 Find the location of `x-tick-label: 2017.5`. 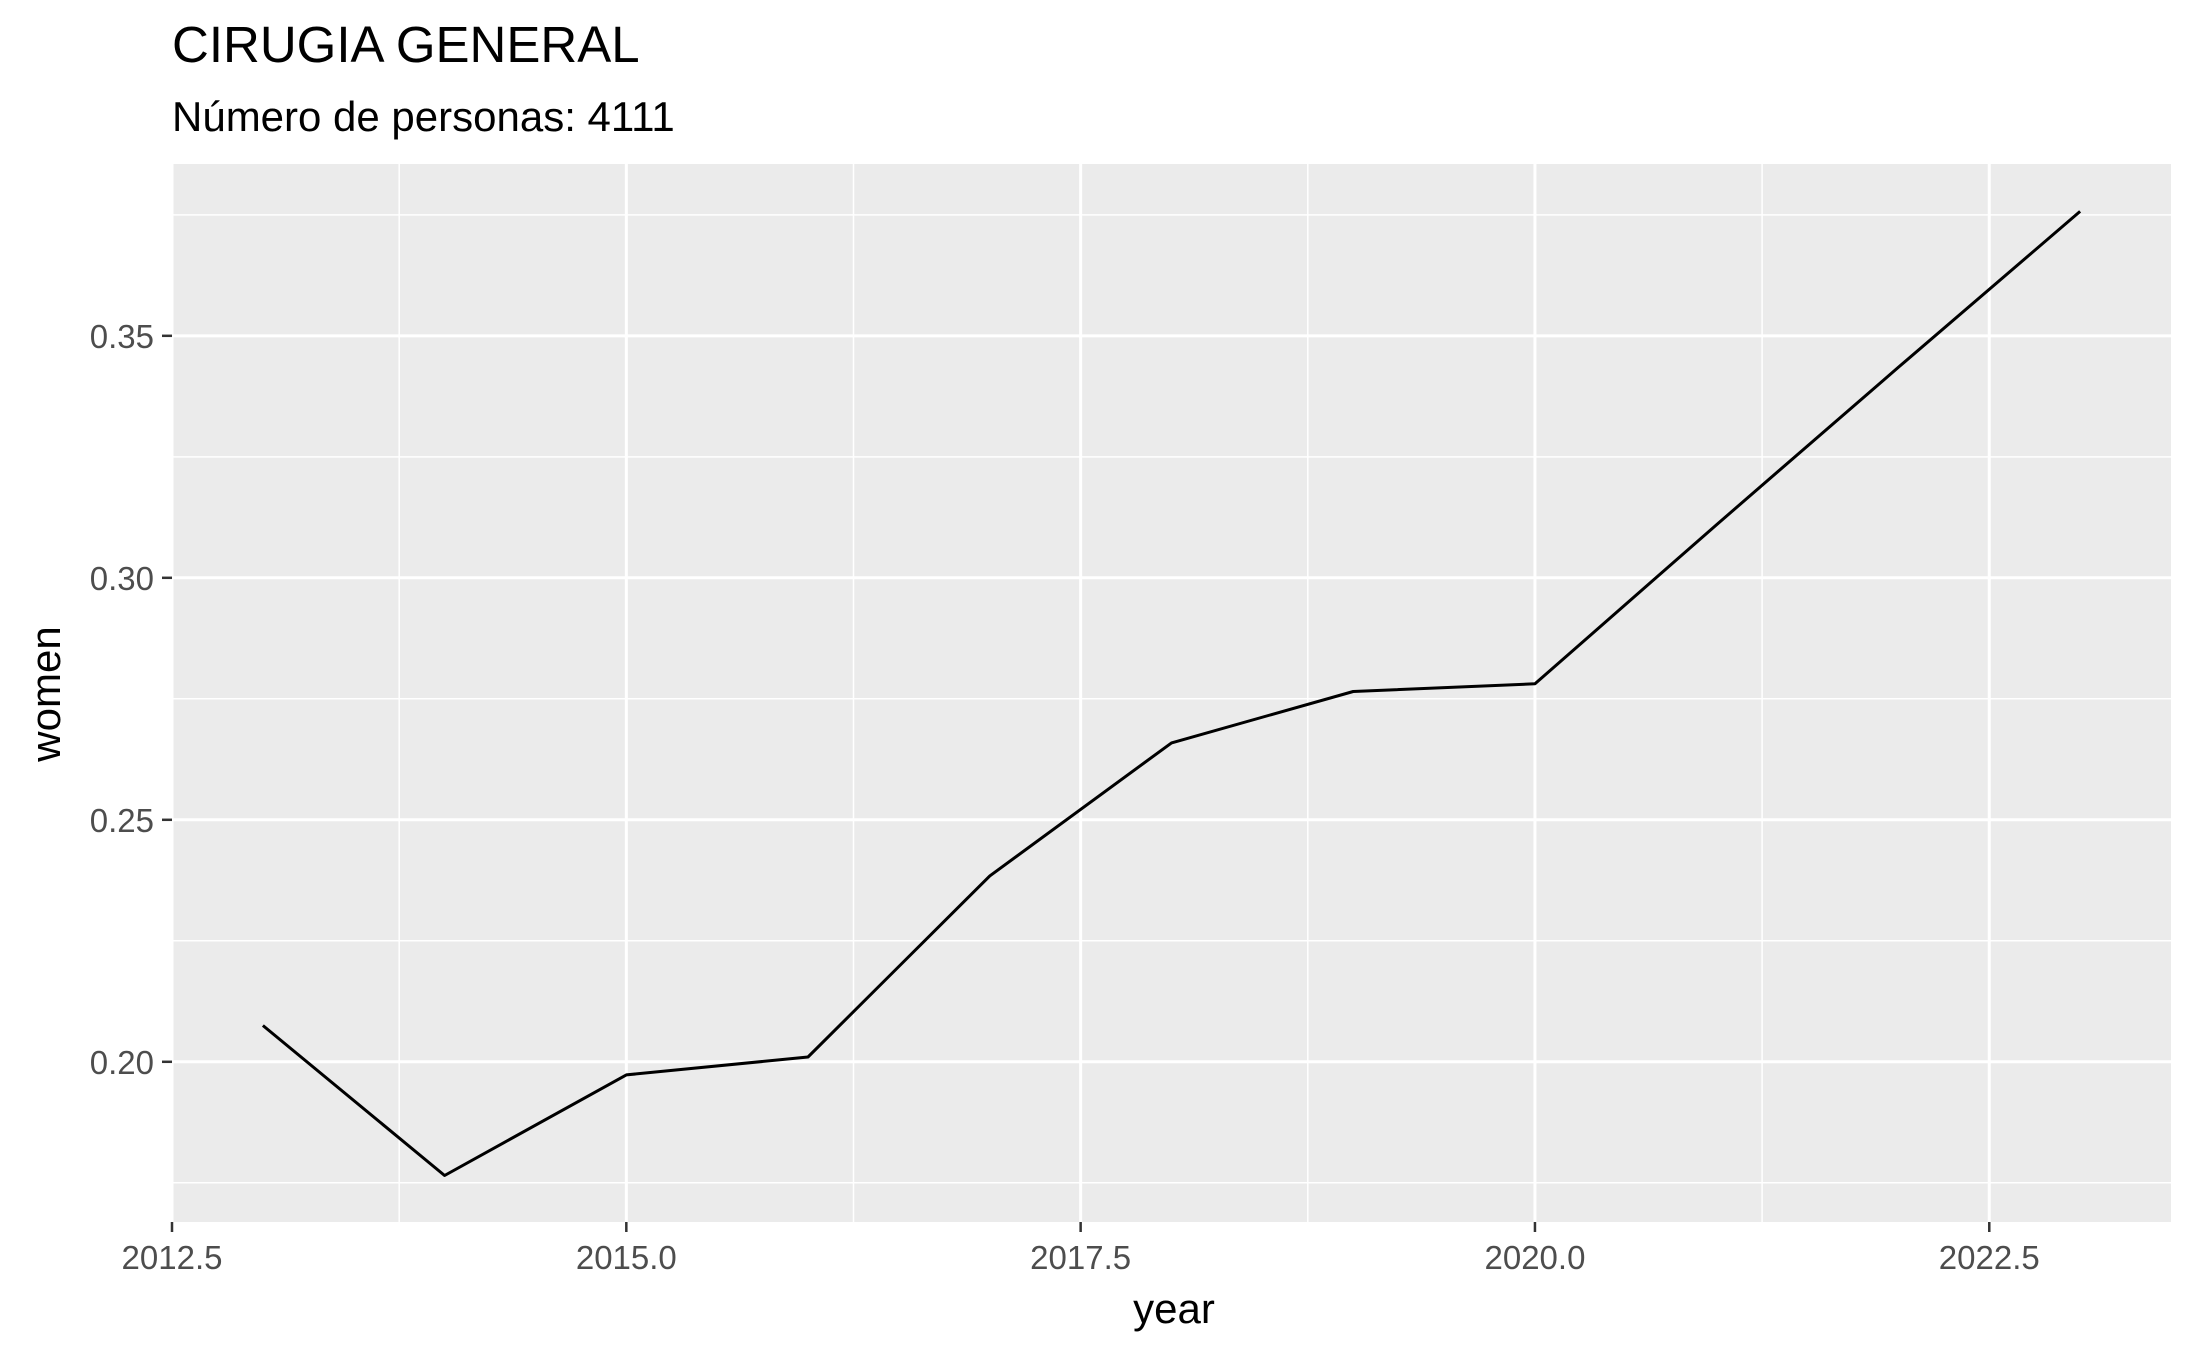

x-tick-label: 2017.5 is located at coordinates (1080, 1257).